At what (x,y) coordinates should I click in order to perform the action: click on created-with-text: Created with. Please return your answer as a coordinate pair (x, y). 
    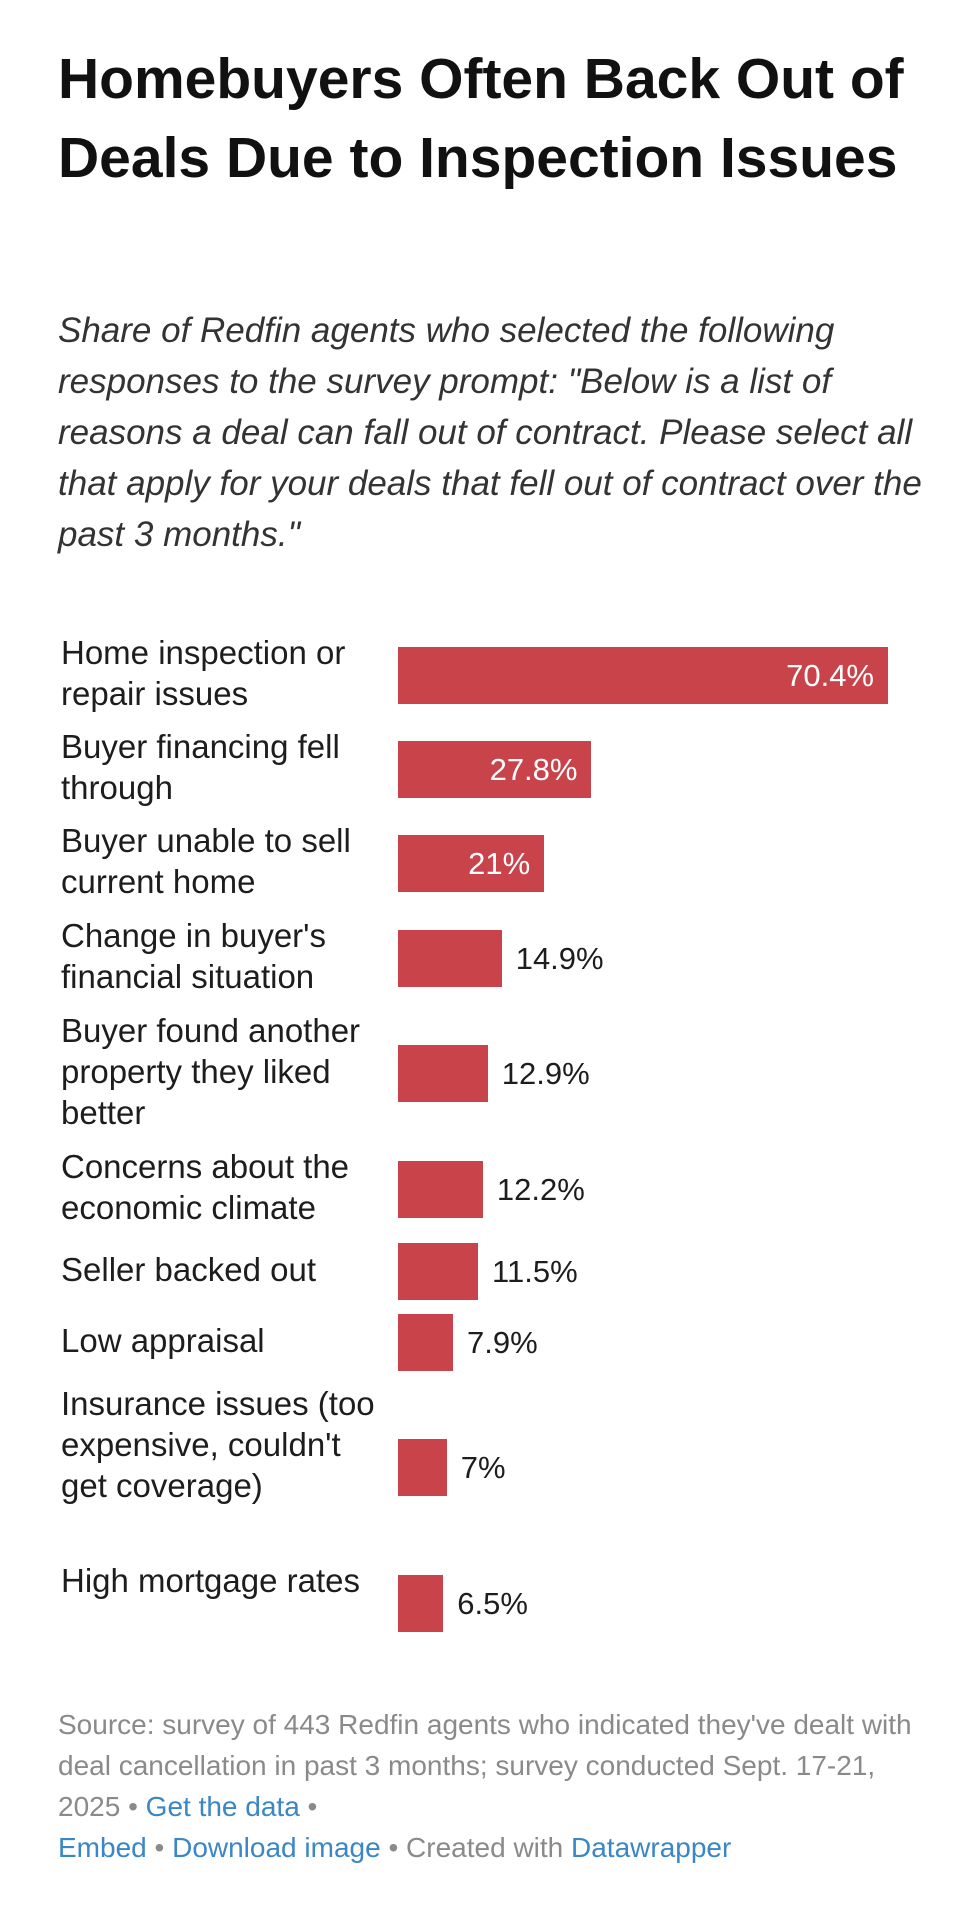
    Looking at the image, I should click on (485, 1847).